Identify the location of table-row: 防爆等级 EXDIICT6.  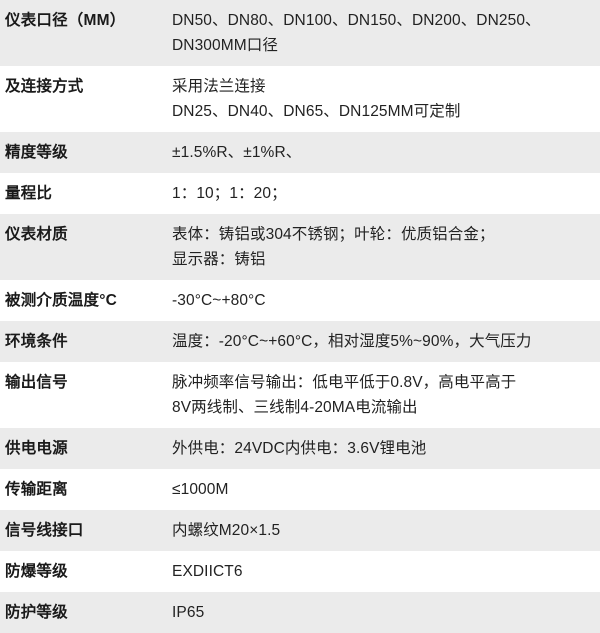
(300, 571).